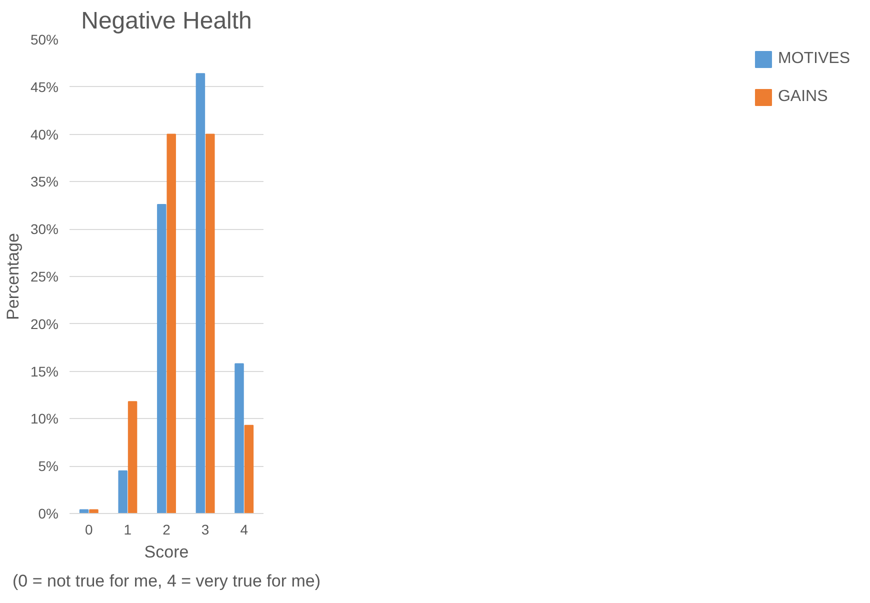 This screenshot has height=603, width=870. I want to click on y-tick-label: 30%, so click(44, 229).